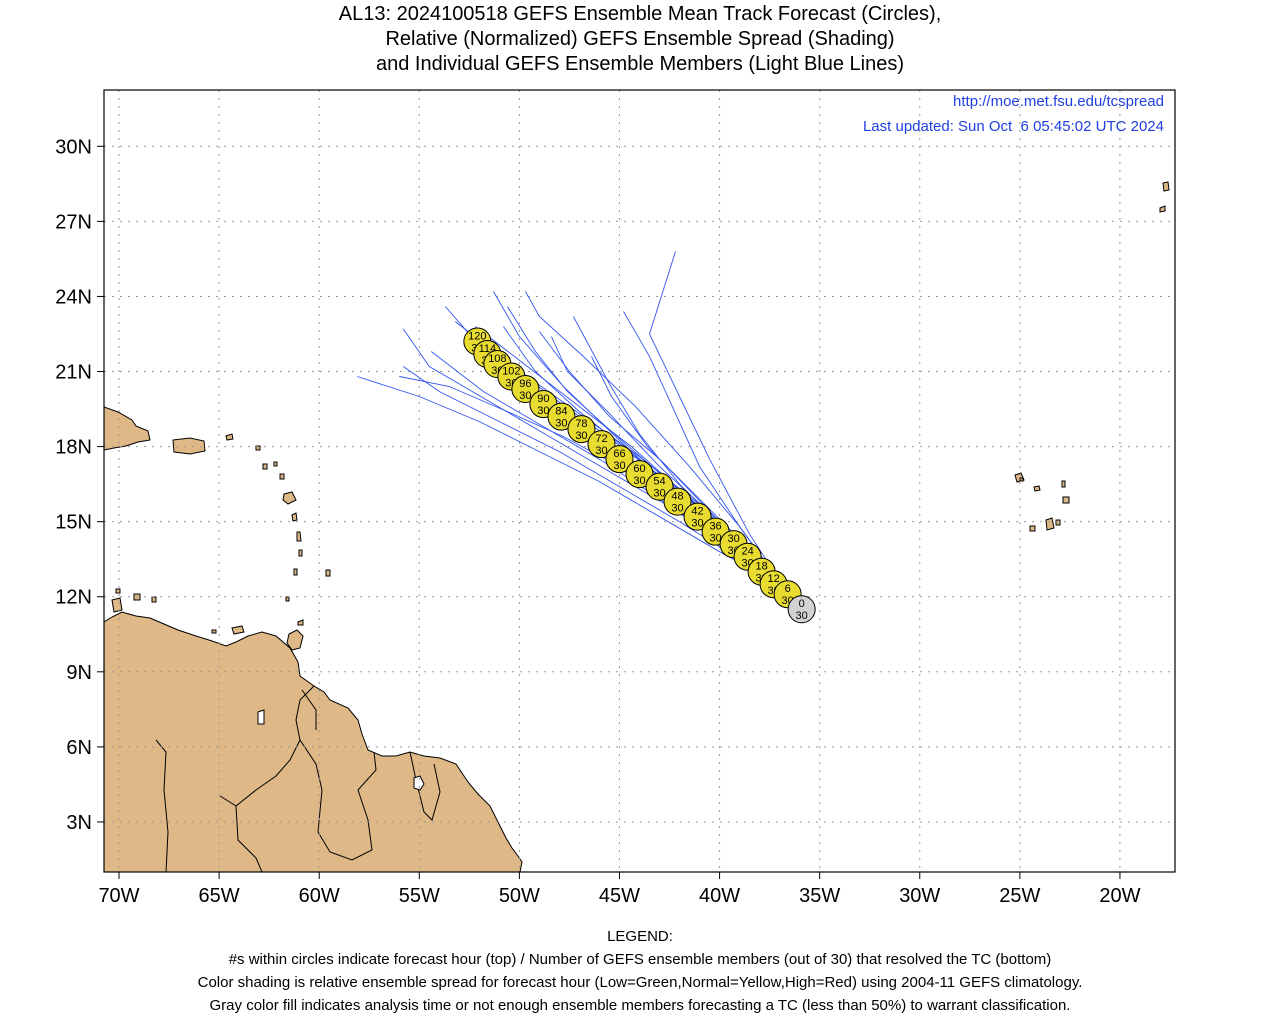  I want to click on forecast-hour-label: 12, so click(774, 579).